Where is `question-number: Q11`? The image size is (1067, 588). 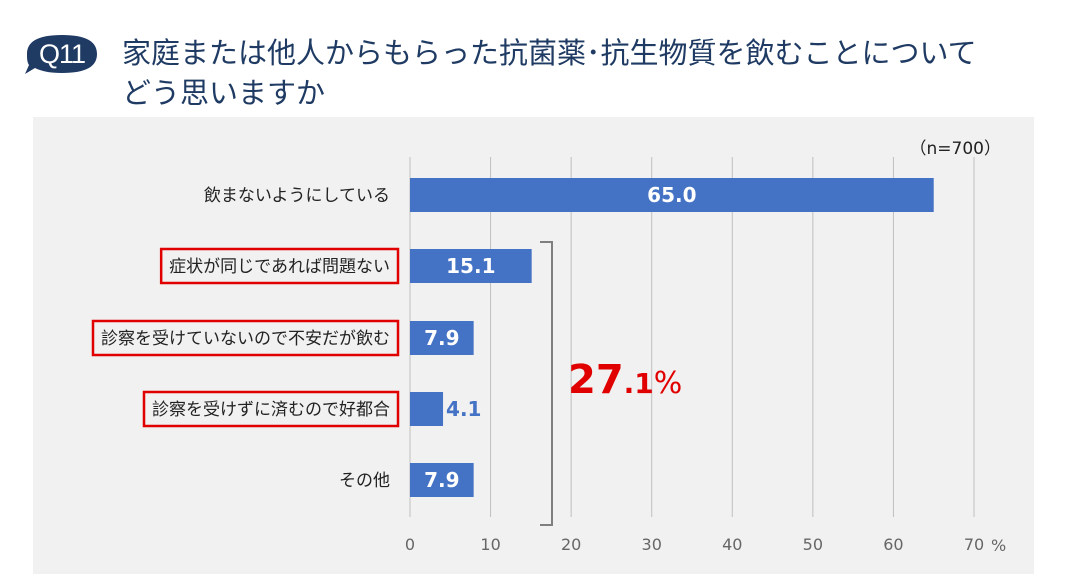 question-number: Q11 is located at coordinates (62, 53).